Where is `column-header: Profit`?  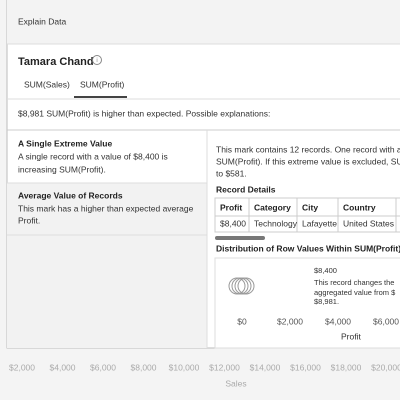
column-header: Profit is located at coordinates (231, 207).